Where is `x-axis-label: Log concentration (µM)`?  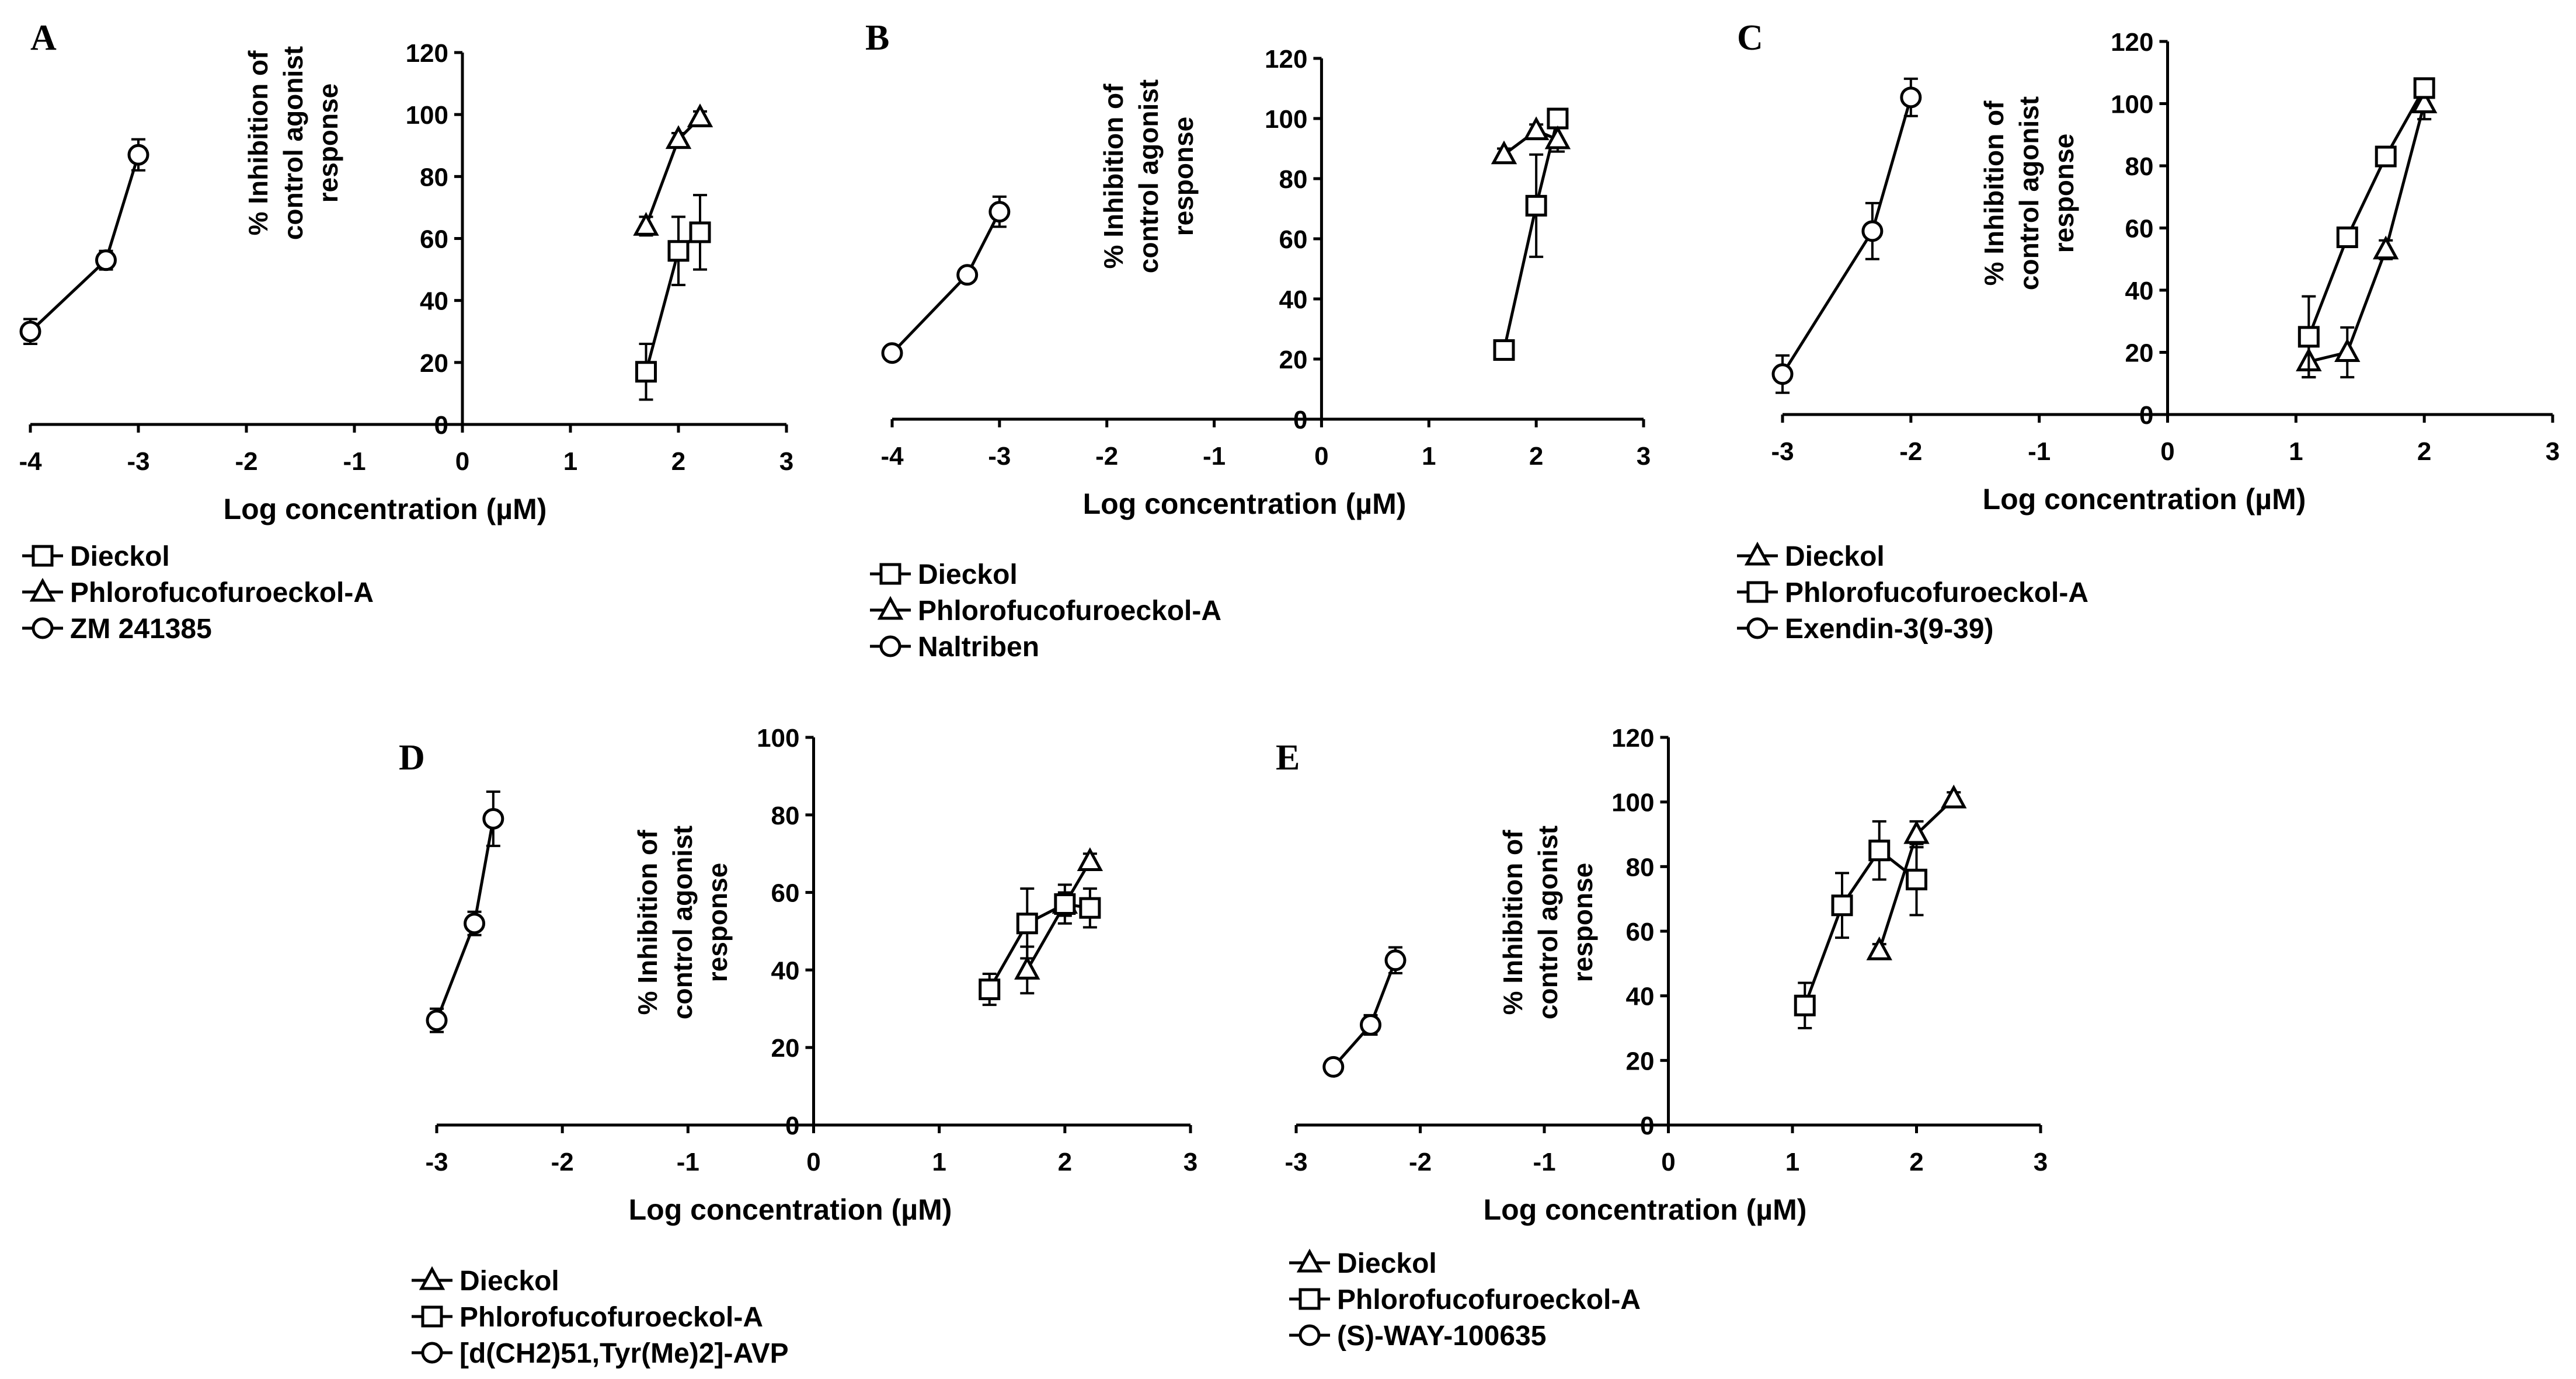 x-axis-label: Log concentration (µM) is located at coordinates (1645, 1209).